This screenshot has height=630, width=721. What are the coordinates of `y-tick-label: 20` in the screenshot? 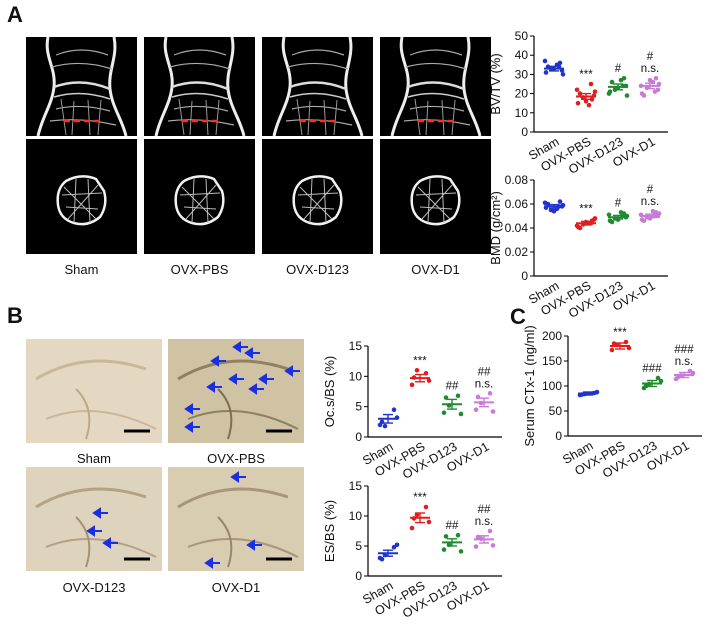 It's located at (522, 94).